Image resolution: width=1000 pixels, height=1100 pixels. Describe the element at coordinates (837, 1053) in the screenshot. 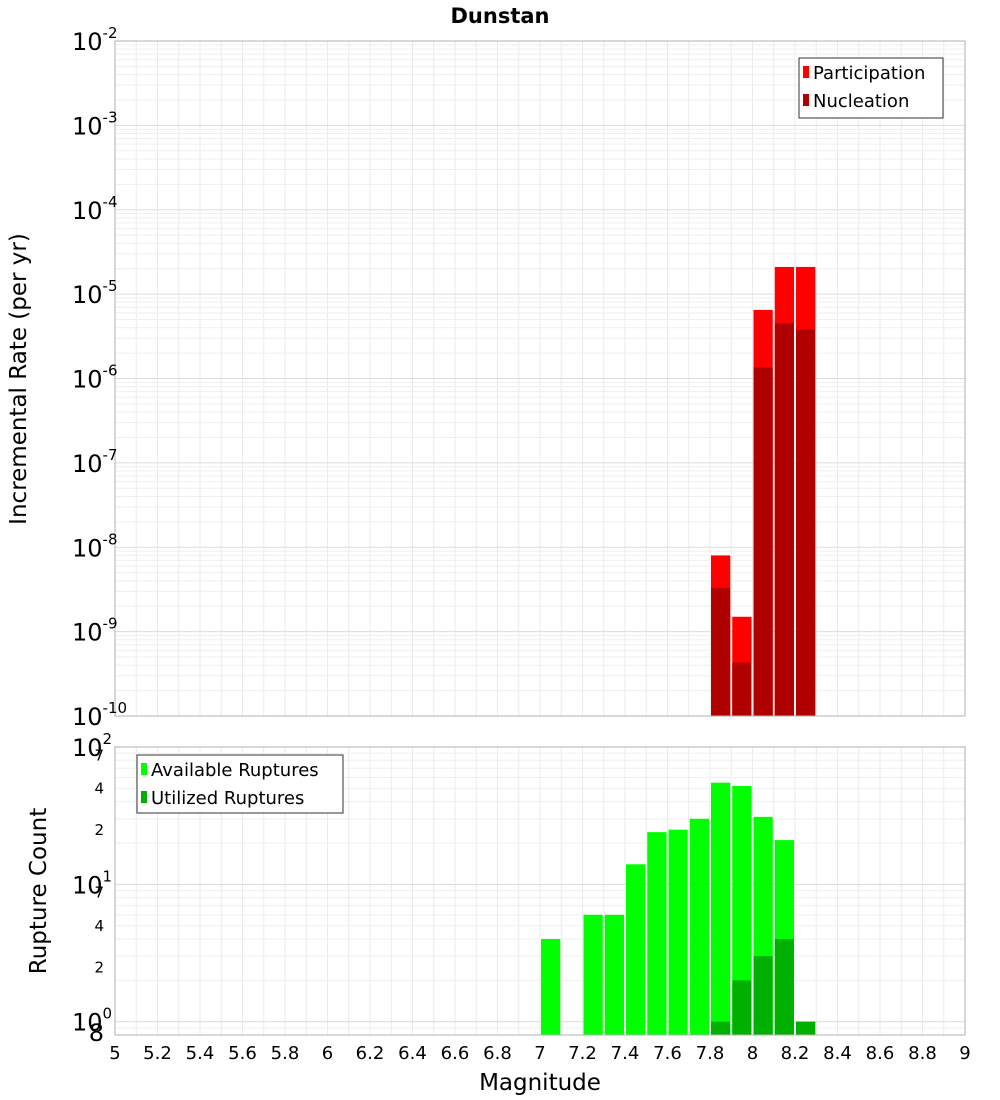

I see `x-tick-label: 8.4` at that location.